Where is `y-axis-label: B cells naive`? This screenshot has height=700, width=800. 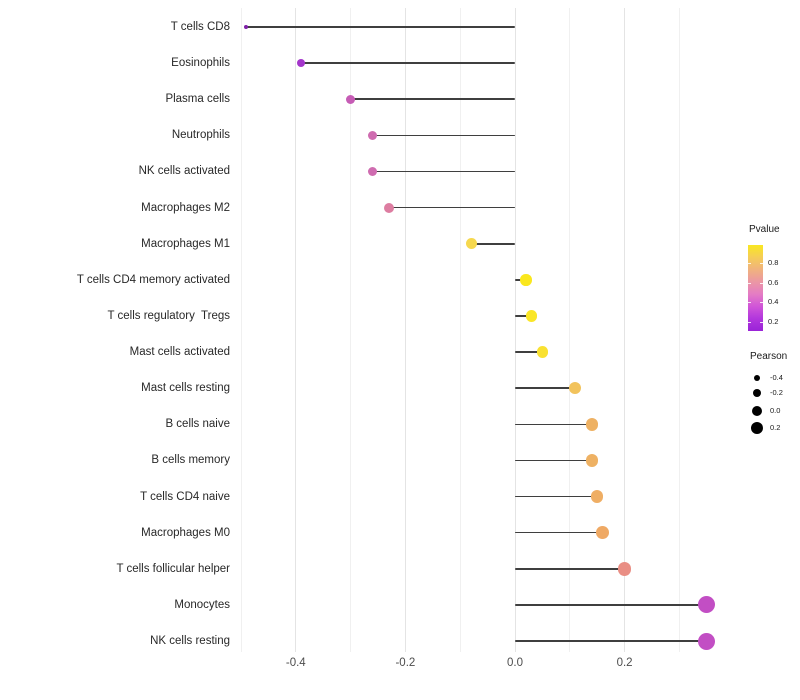
y-axis-label: B cells naive is located at coordinates (197, 424).